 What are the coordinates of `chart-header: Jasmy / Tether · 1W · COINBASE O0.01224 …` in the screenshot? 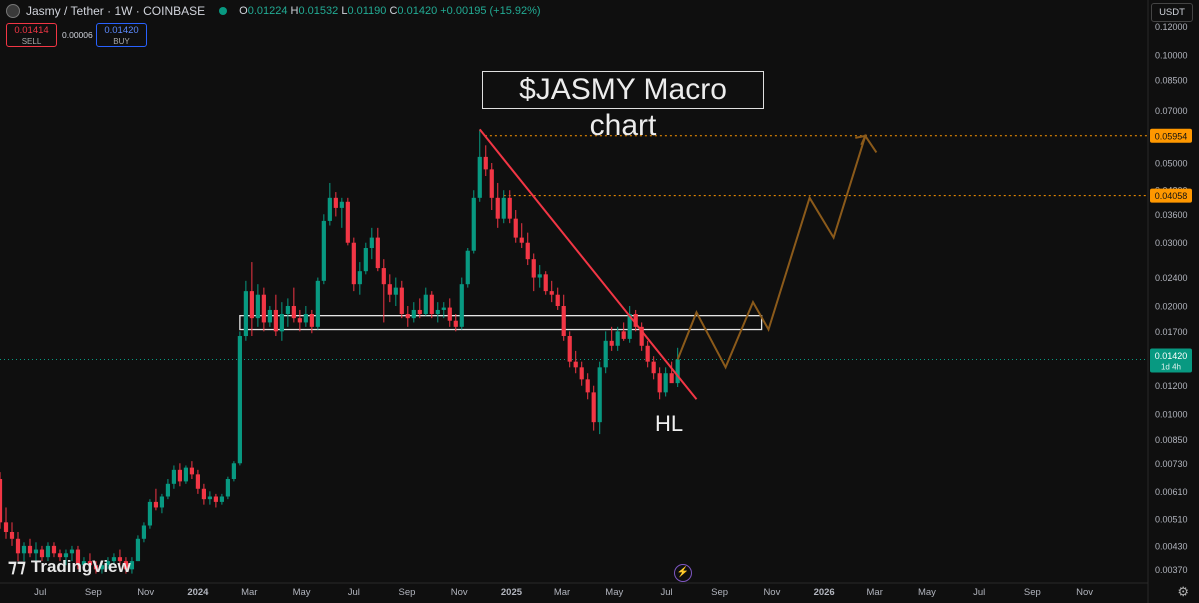 It's located at (273, 11).